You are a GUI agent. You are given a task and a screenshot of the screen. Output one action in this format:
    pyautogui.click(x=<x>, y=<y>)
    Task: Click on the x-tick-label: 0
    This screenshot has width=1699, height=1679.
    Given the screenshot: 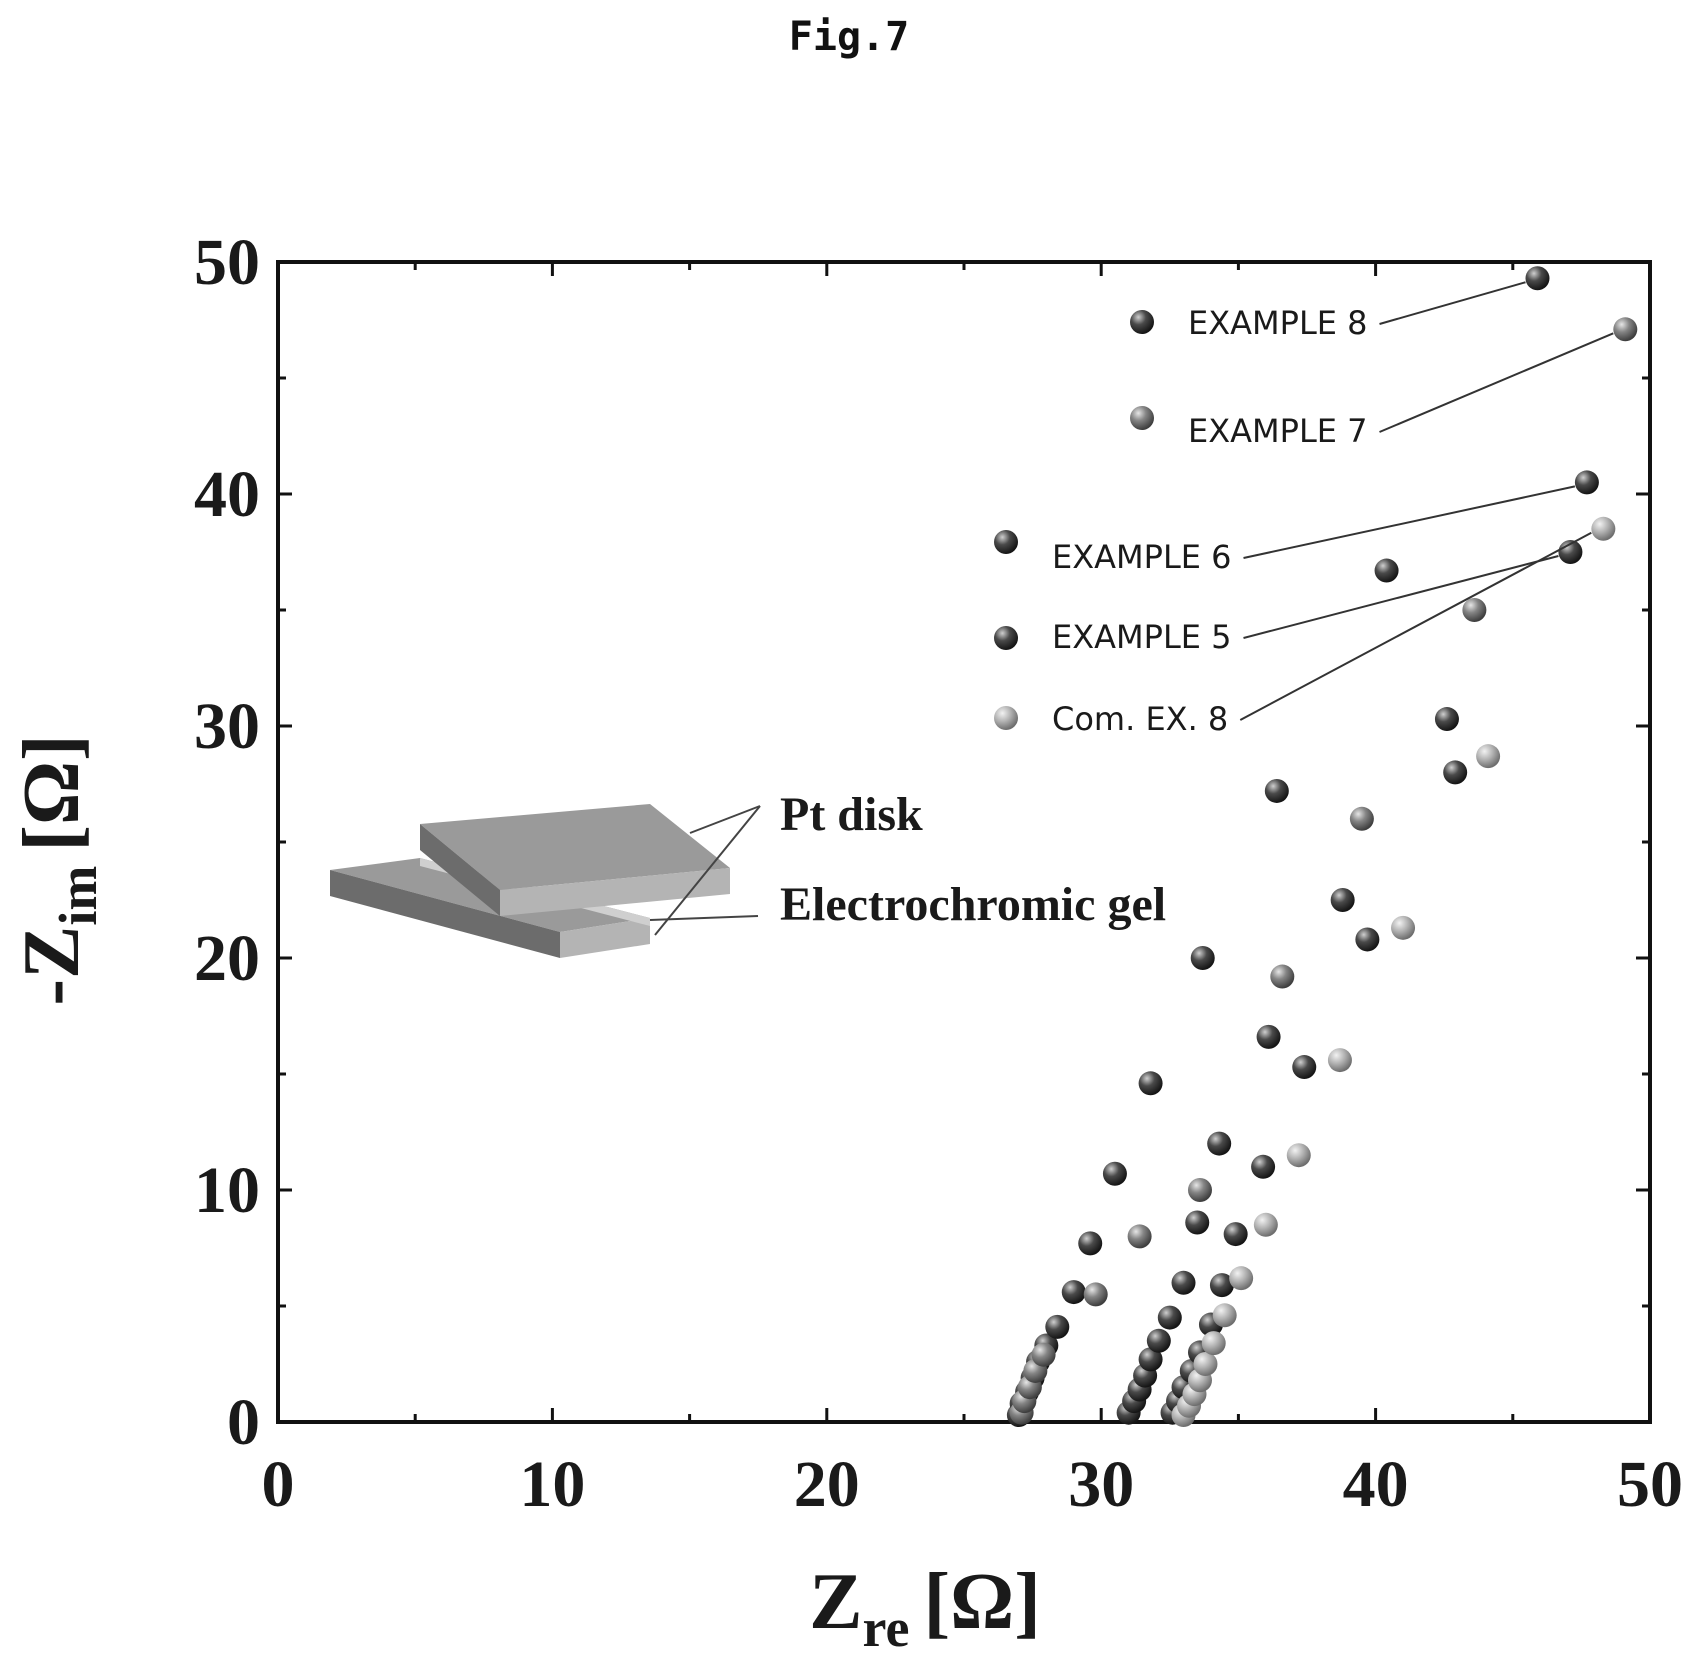 What is the action you would take?
    pyautogui.click(x=278, y=1484)
    